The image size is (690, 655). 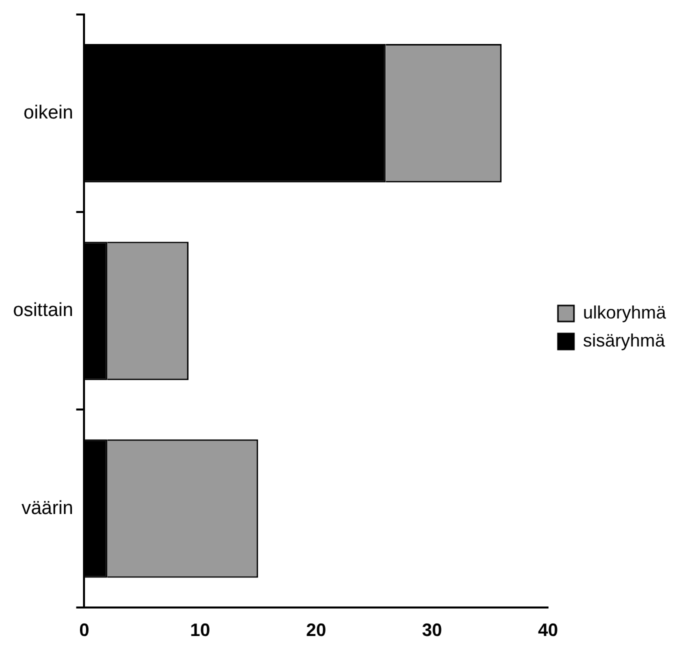 What do you see at coordinates (548, 630) in the screenshot?
I see `x-tick-label: 40` at bounding box center [548, 630].